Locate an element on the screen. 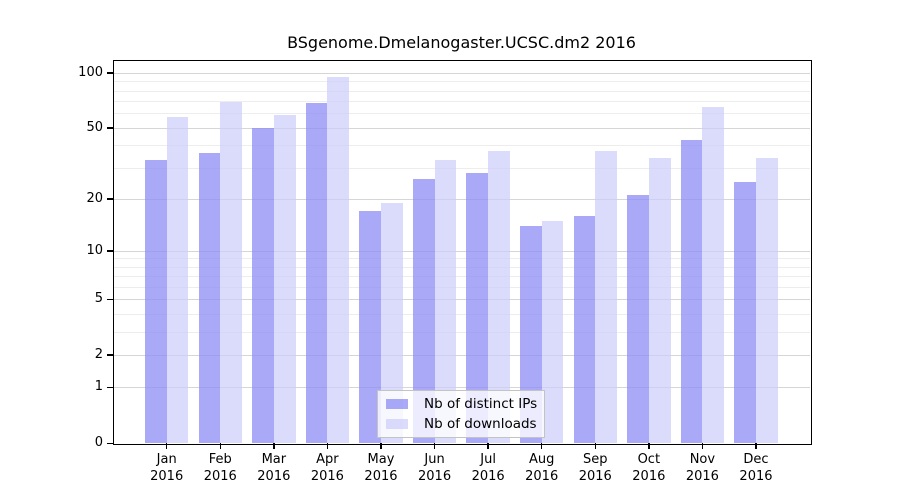 This screenshot has height=500, width=900. y-axis-tick-label: 1 is located at coordinates (98, 387).